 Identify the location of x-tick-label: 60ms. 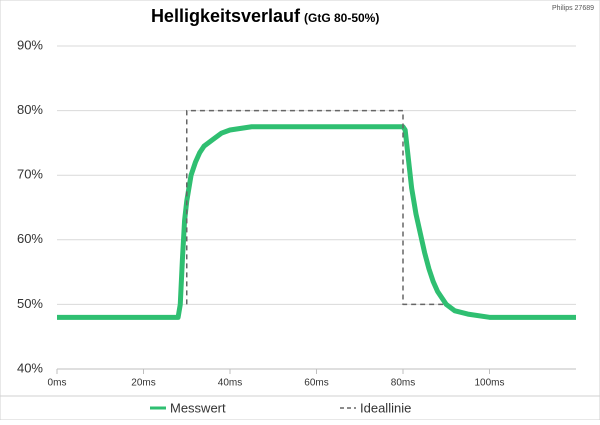
(316, 383).